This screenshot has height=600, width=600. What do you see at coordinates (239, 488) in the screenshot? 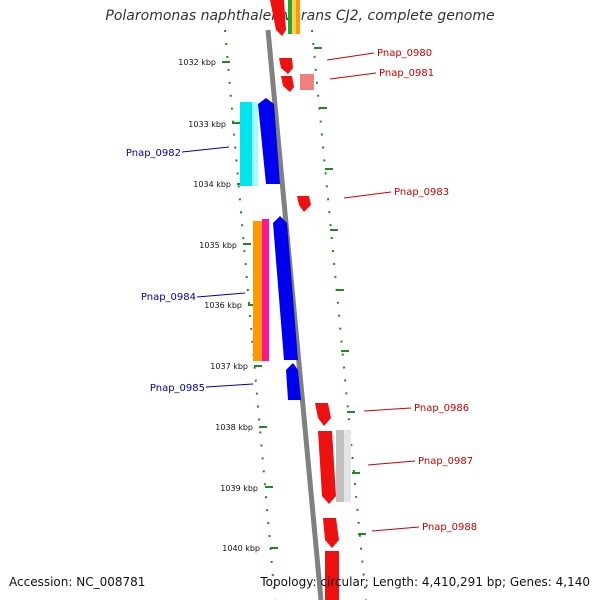
I see `tick-label: 1039 kbp` at bounding box center [239, 488].